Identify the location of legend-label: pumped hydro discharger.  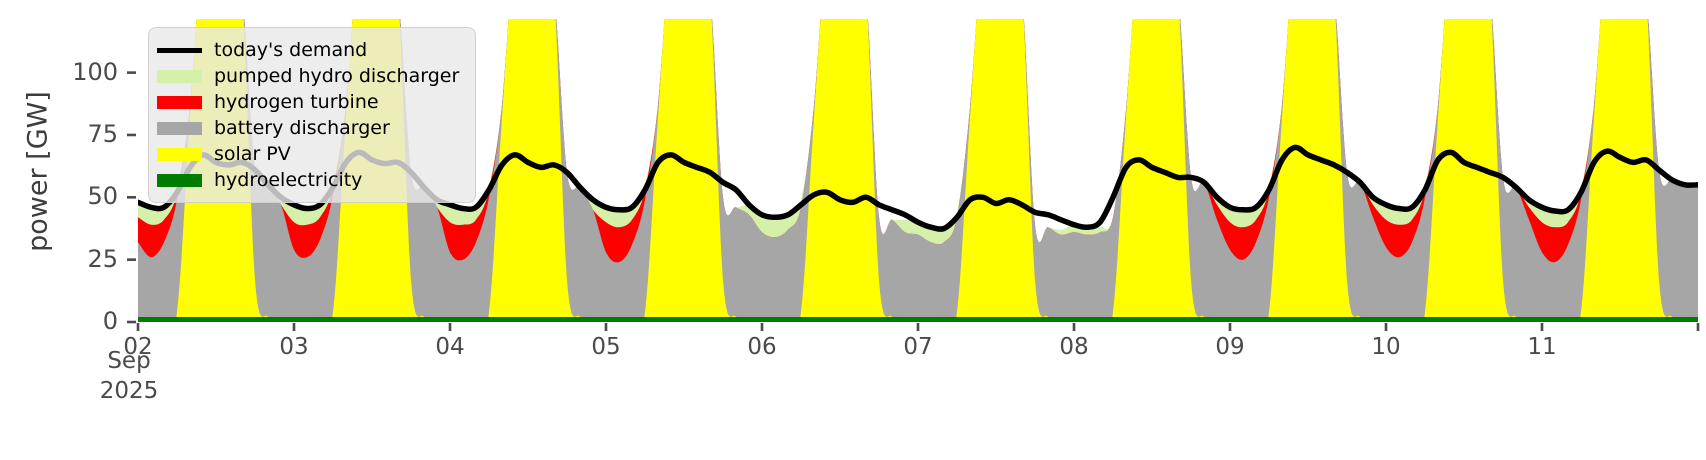
(337, 76).